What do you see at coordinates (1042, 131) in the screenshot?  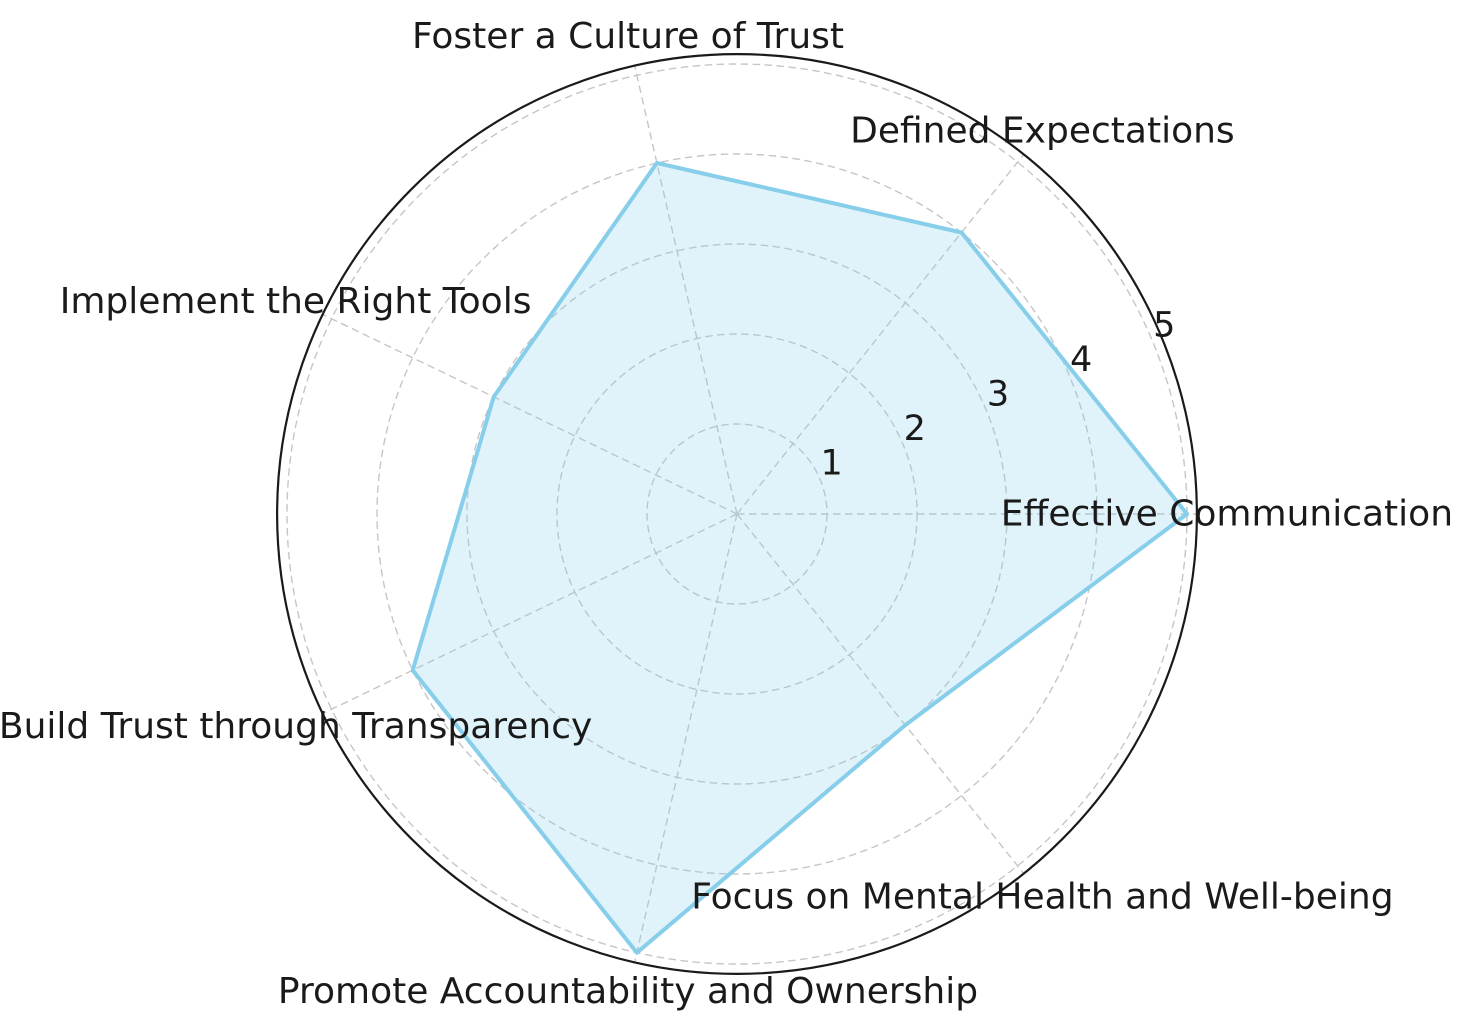 I see `category-axis-label: Defined Expectations` at bounding box center [1042, 131].